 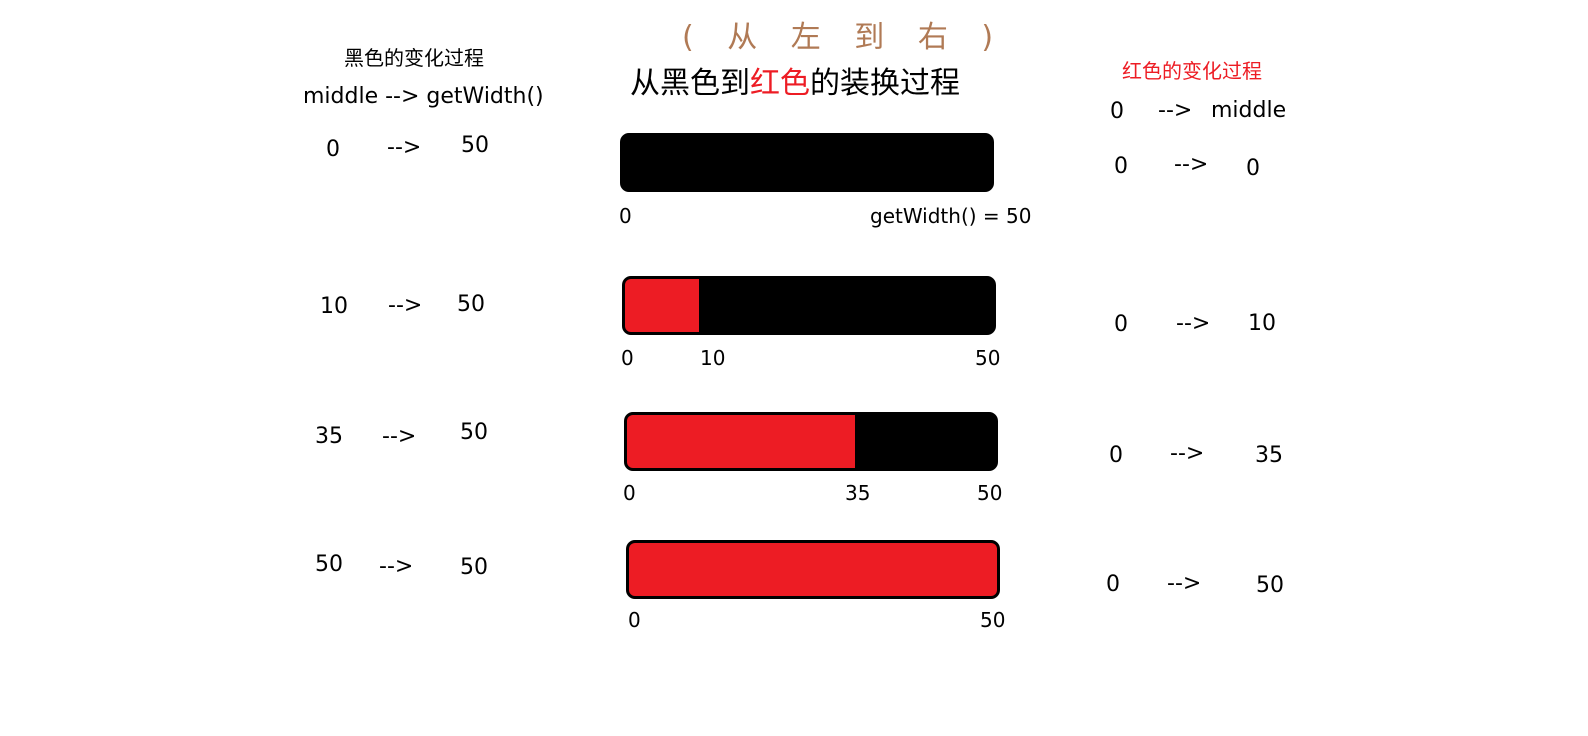 What do you see at coordinates (399, 436) in the screenshot?
I see `left-row-3-arrow: -->` at bounding box center [399, 436].